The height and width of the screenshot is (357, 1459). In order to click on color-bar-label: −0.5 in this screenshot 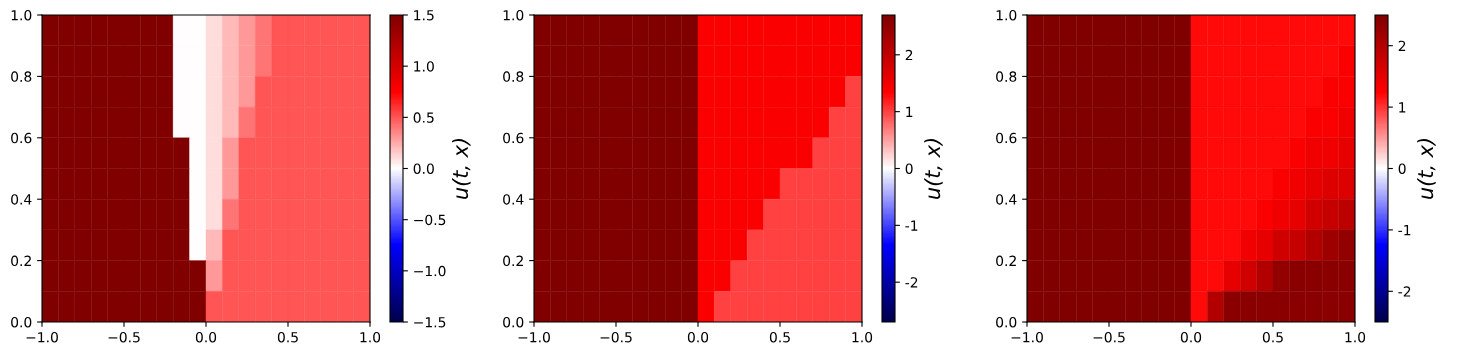, I will do `click(430, 220)`.